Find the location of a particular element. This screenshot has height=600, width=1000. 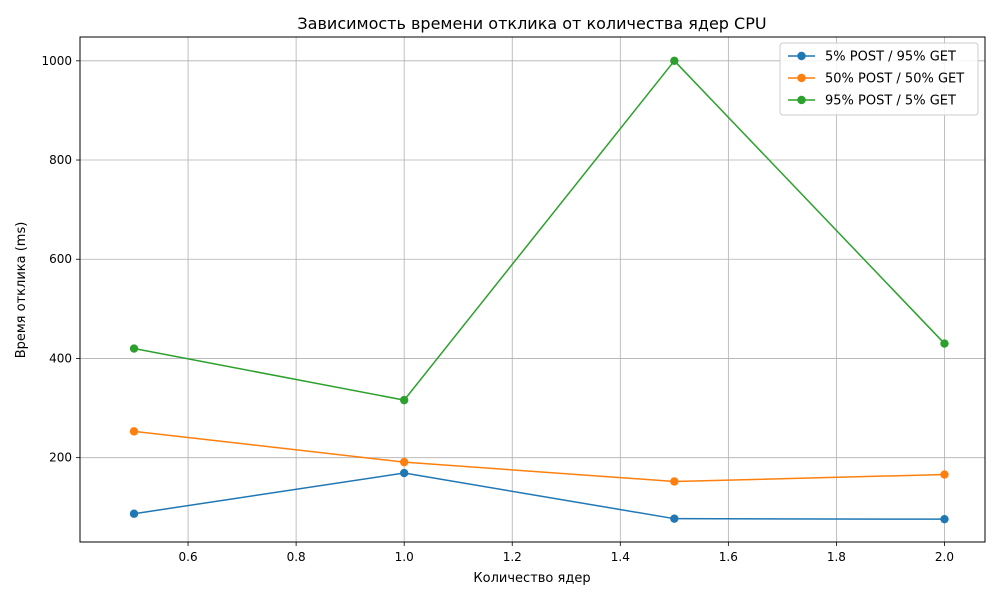

y-tick-label: 800 is located at coordinates (60, 160).